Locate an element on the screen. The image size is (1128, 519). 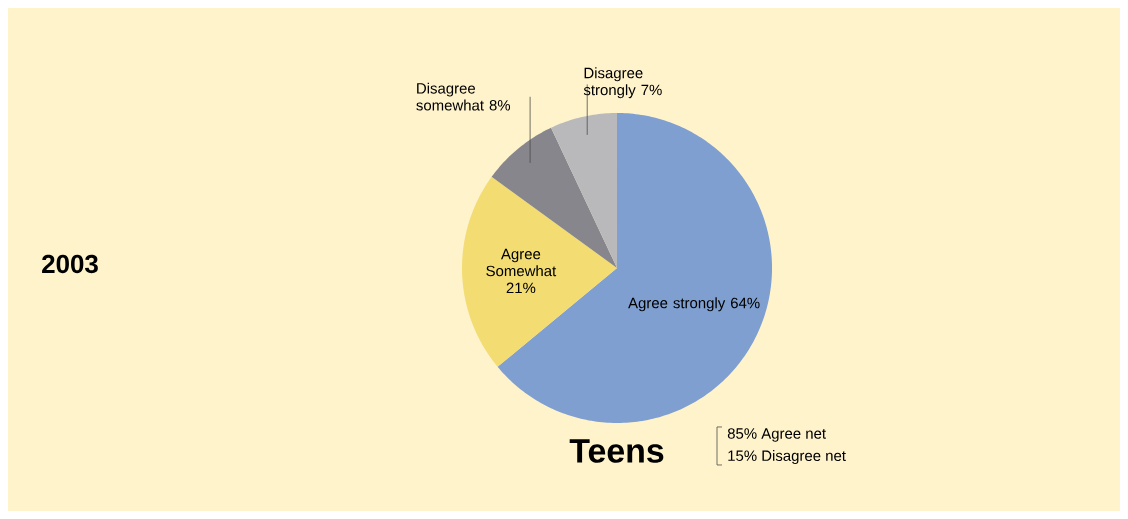
text: 85% Agree net is located at coordinates (776, 435).